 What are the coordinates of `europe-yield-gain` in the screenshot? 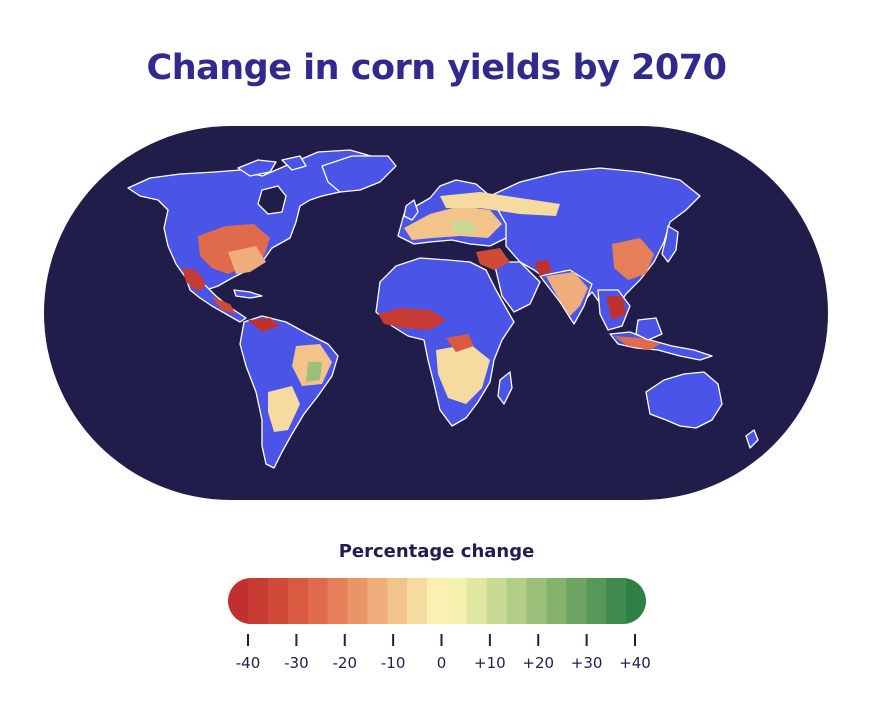 It's located at (463, 227).